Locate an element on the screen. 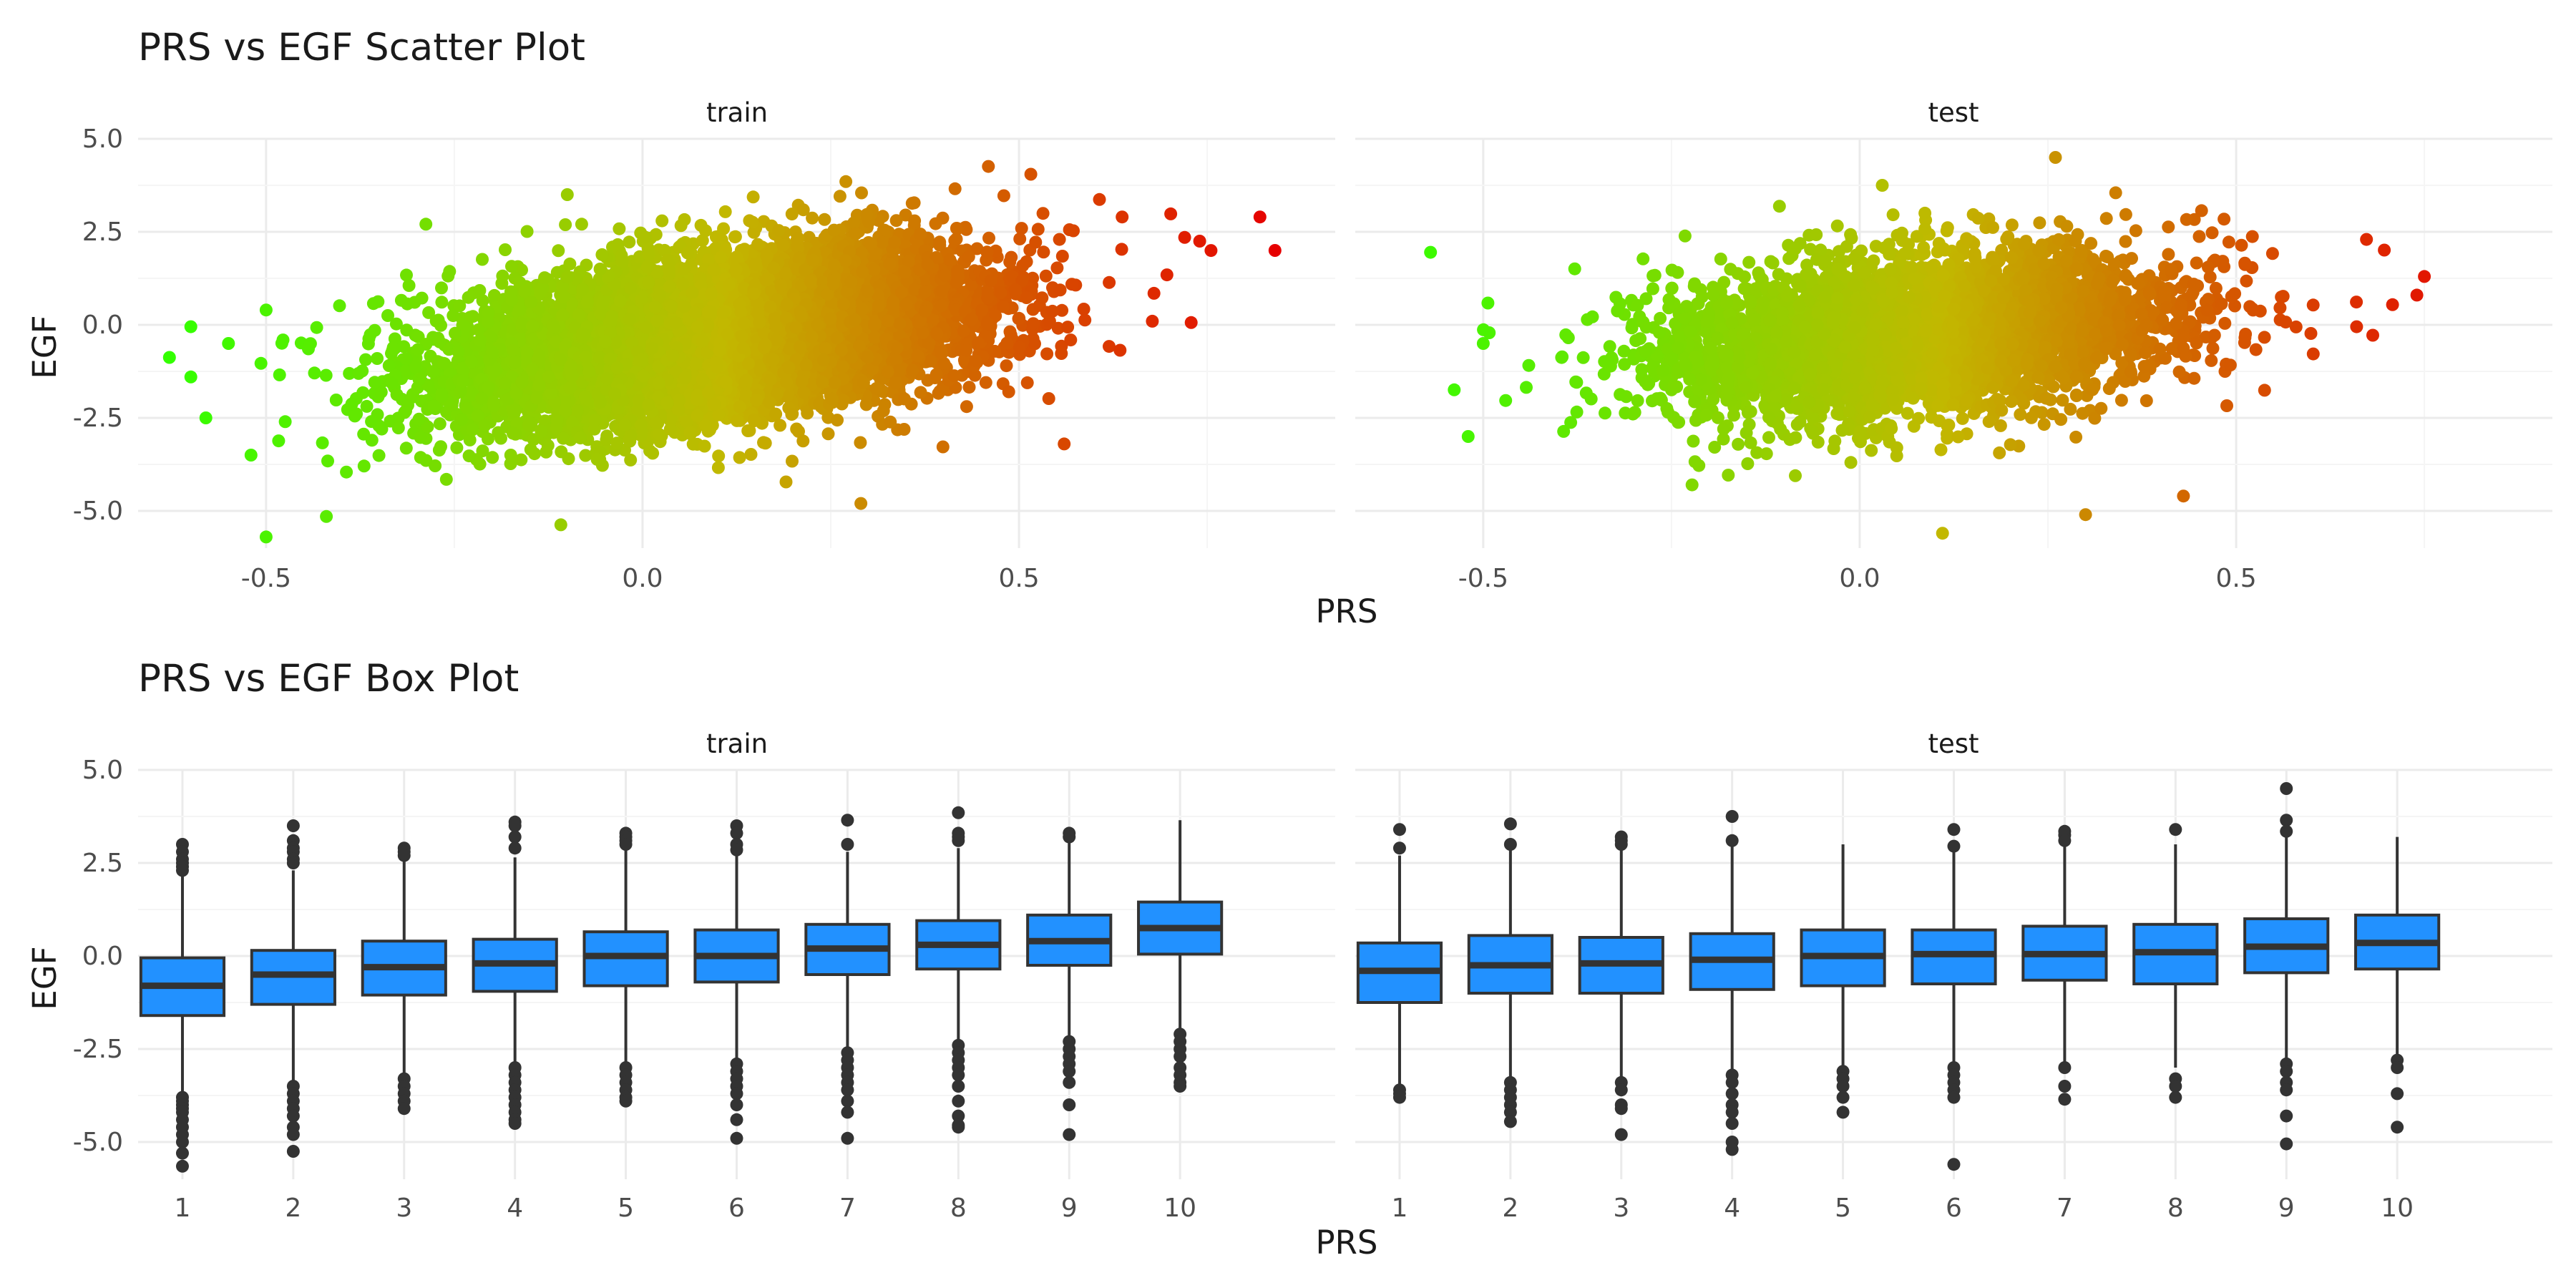  scatter-title: PRS vs EGF Scatter Plot is located at coordinates (361, 48).